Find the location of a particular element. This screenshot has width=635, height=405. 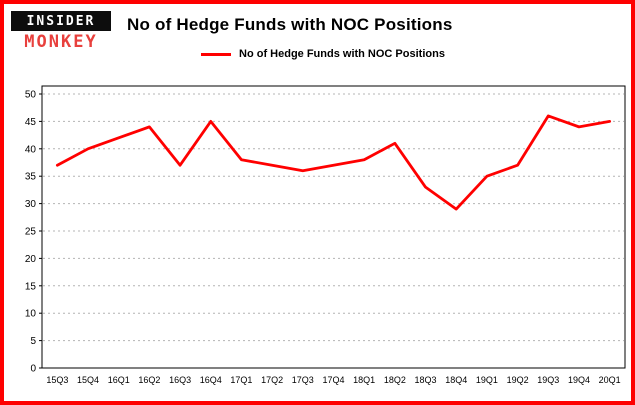

svg-text: 25 is located at coordinates (31, 232).